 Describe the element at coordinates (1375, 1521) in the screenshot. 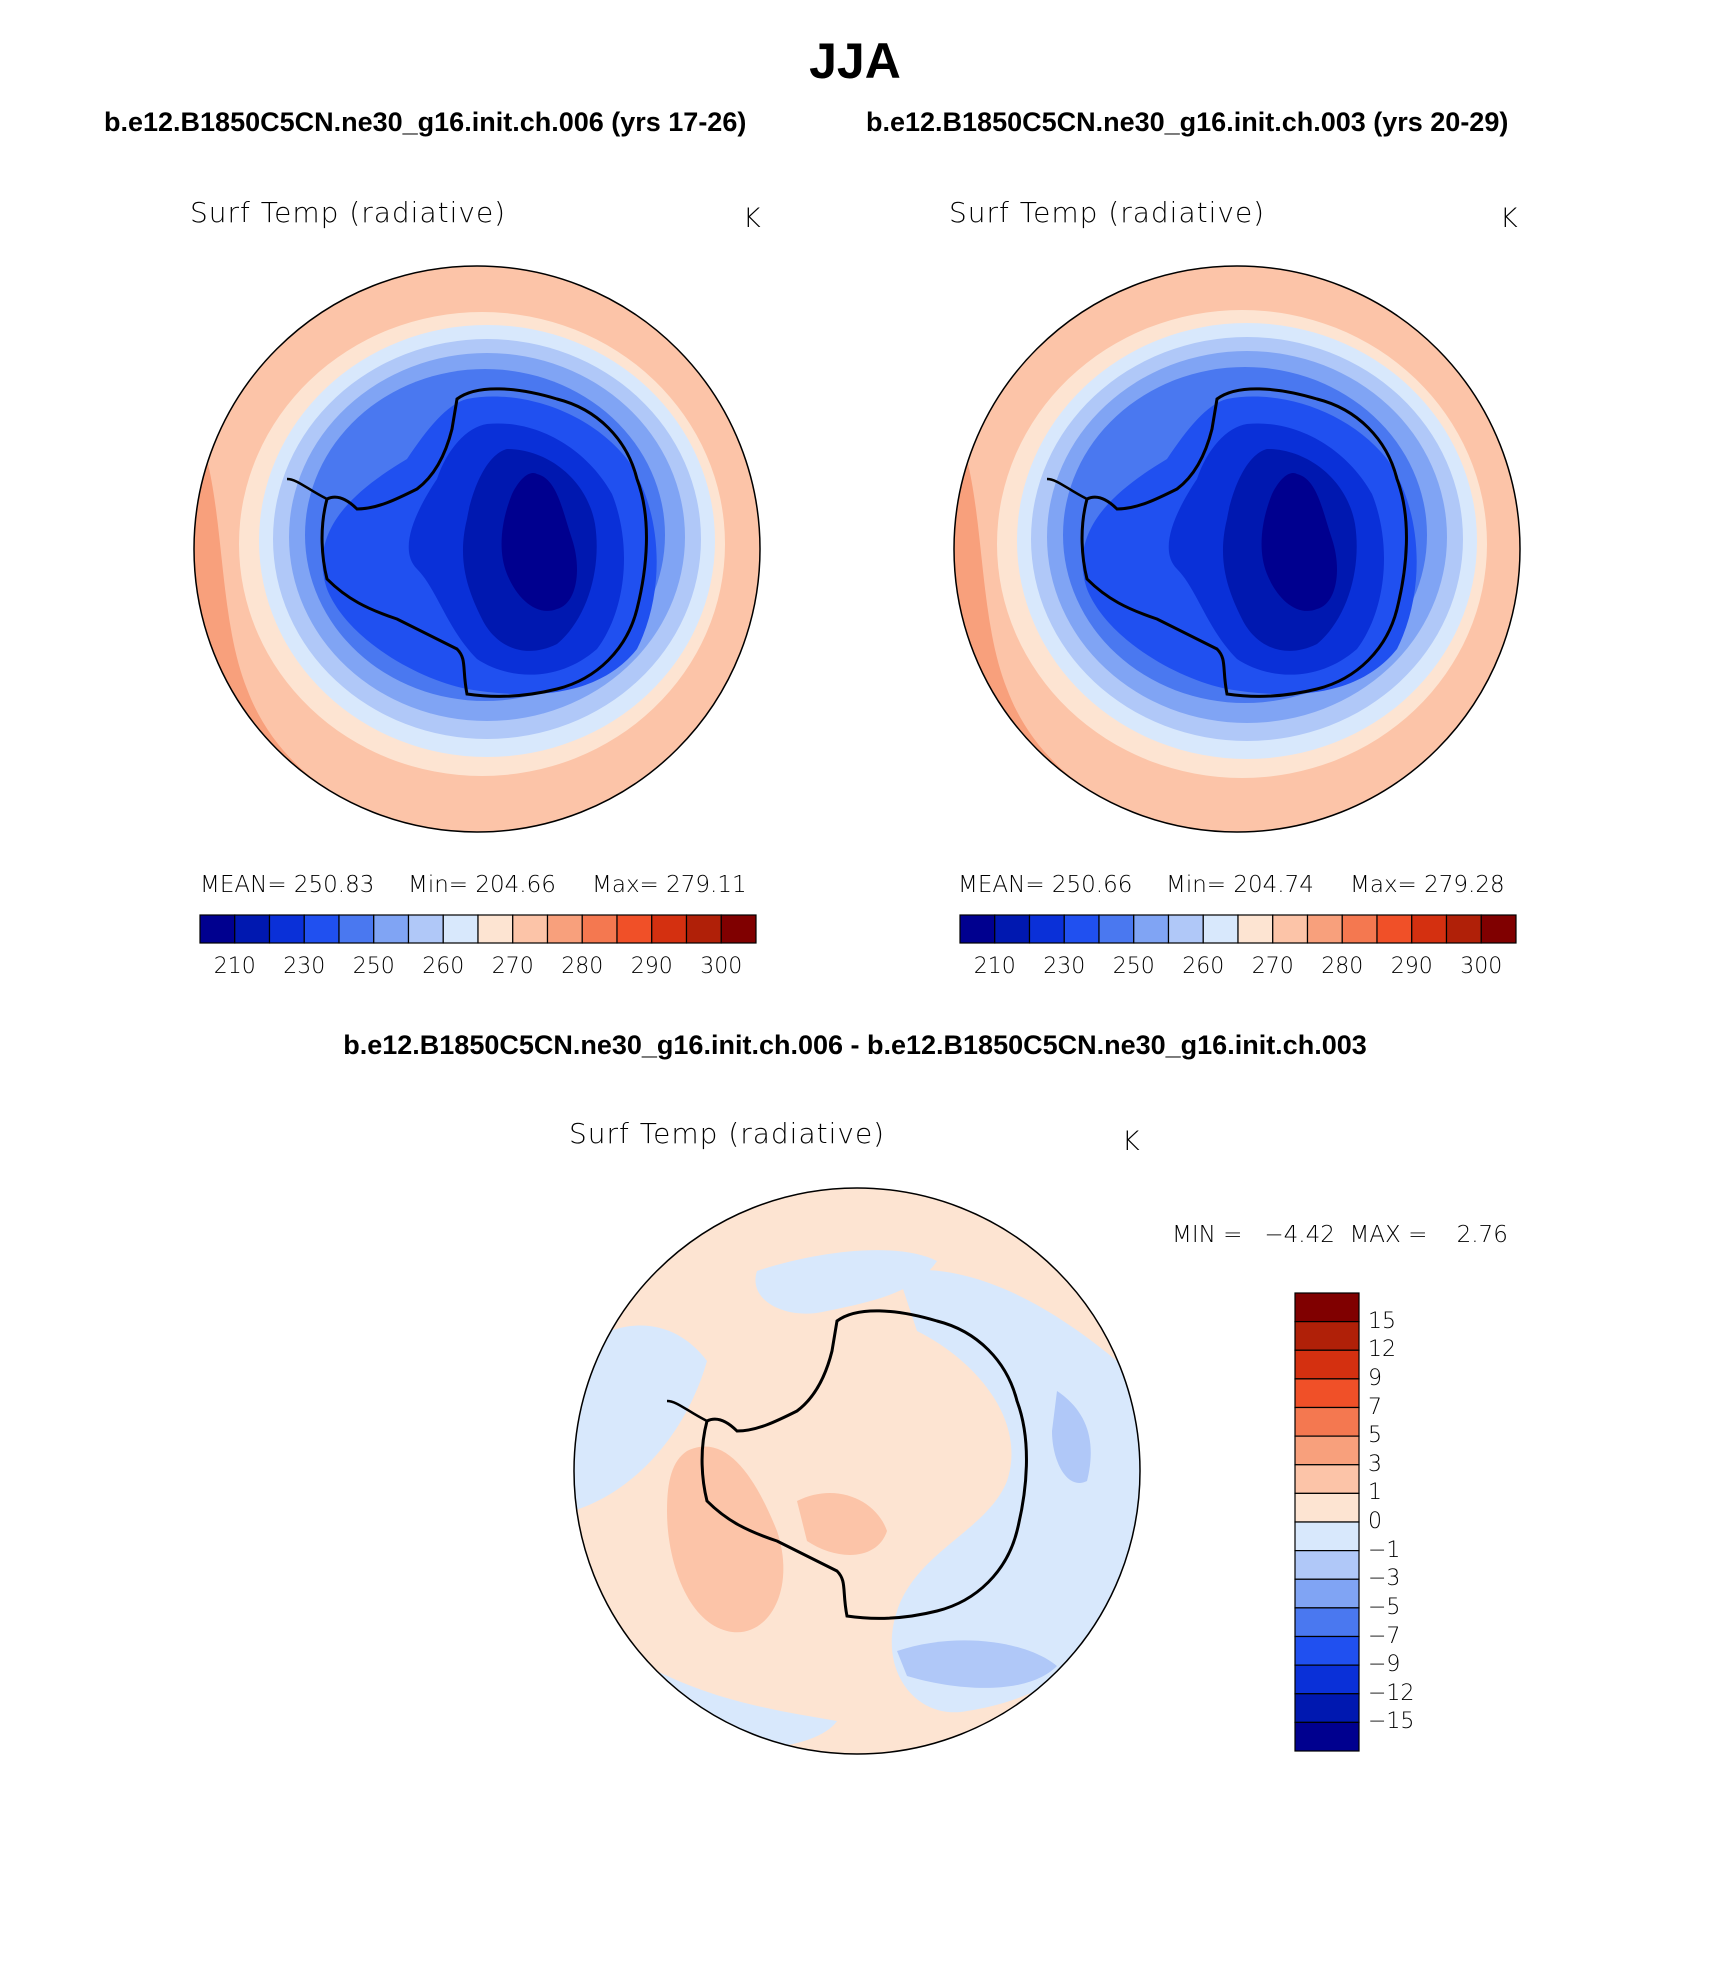

I see `colorbar-tick-label: 0` at that location.